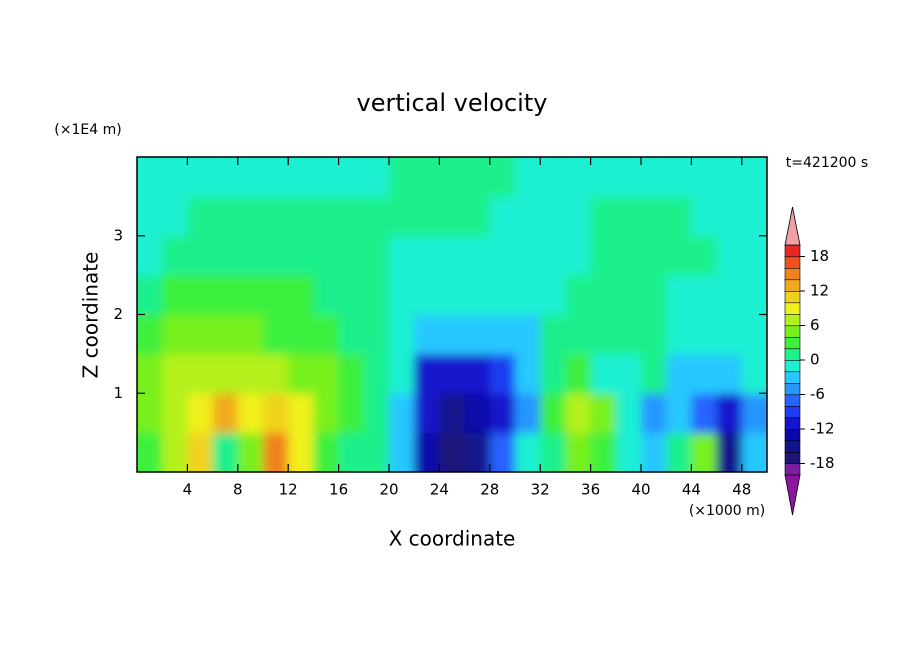 Image resolution: width=904 pixels, height=654 pixels. I want to click on colorbar: -18 -12 -6 0 6 12 18, so click(809, 361).